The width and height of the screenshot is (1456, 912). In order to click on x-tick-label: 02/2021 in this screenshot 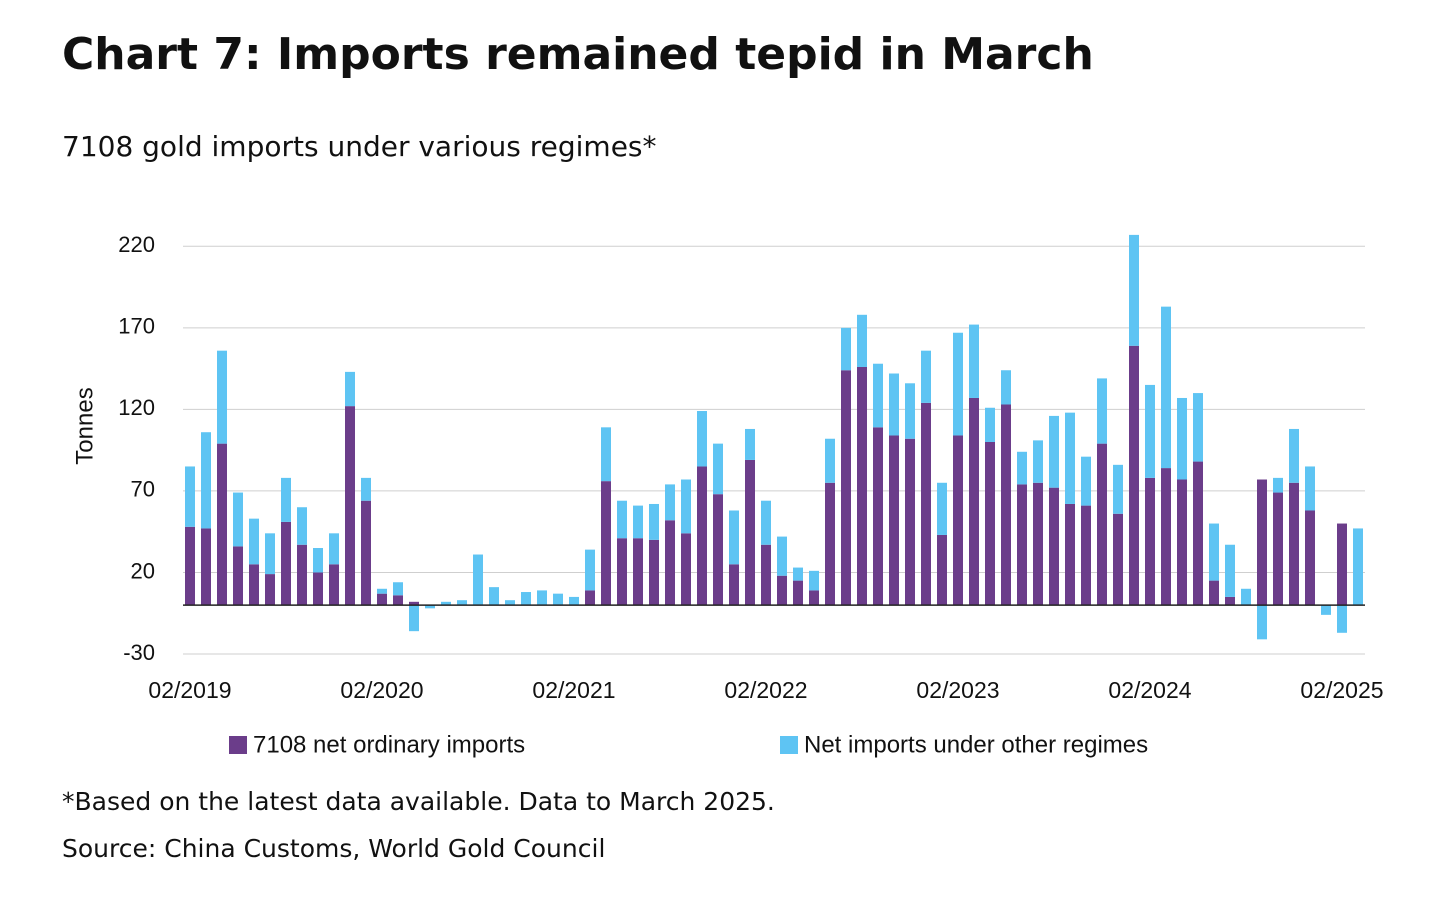, I will do `click(573, 690)`.